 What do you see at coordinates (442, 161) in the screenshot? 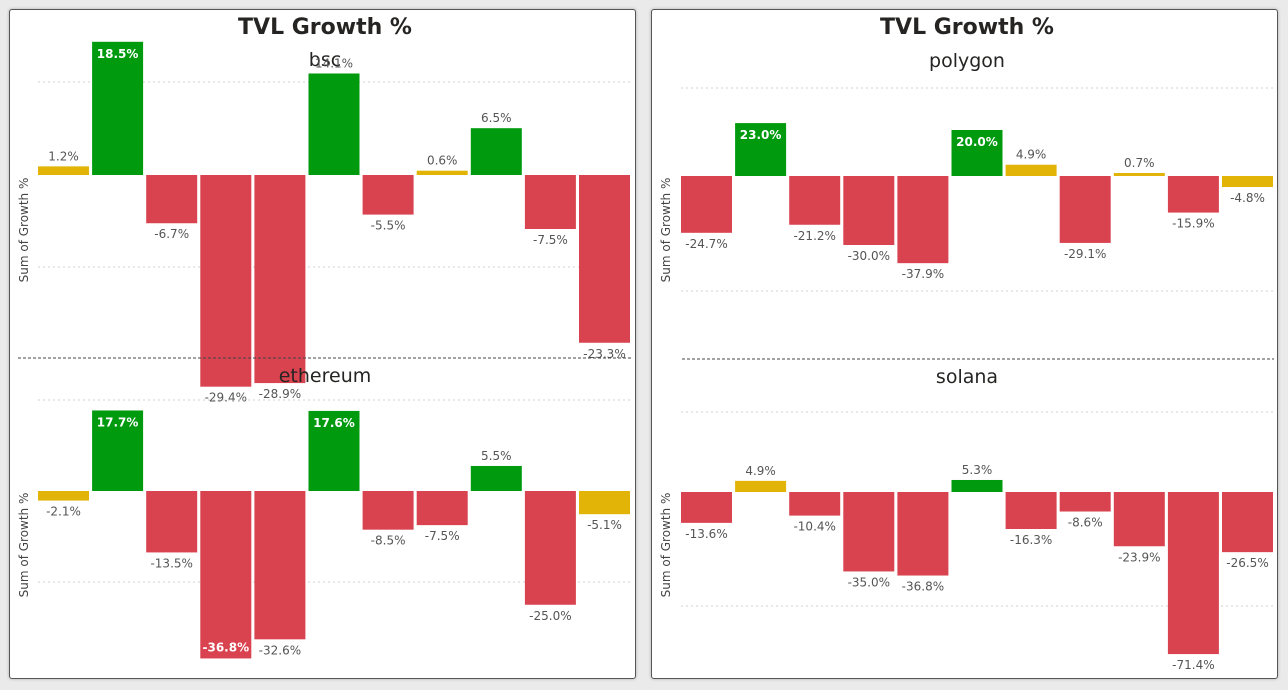
I see `data-label: 0.6%` at bounding box center [442, 161].